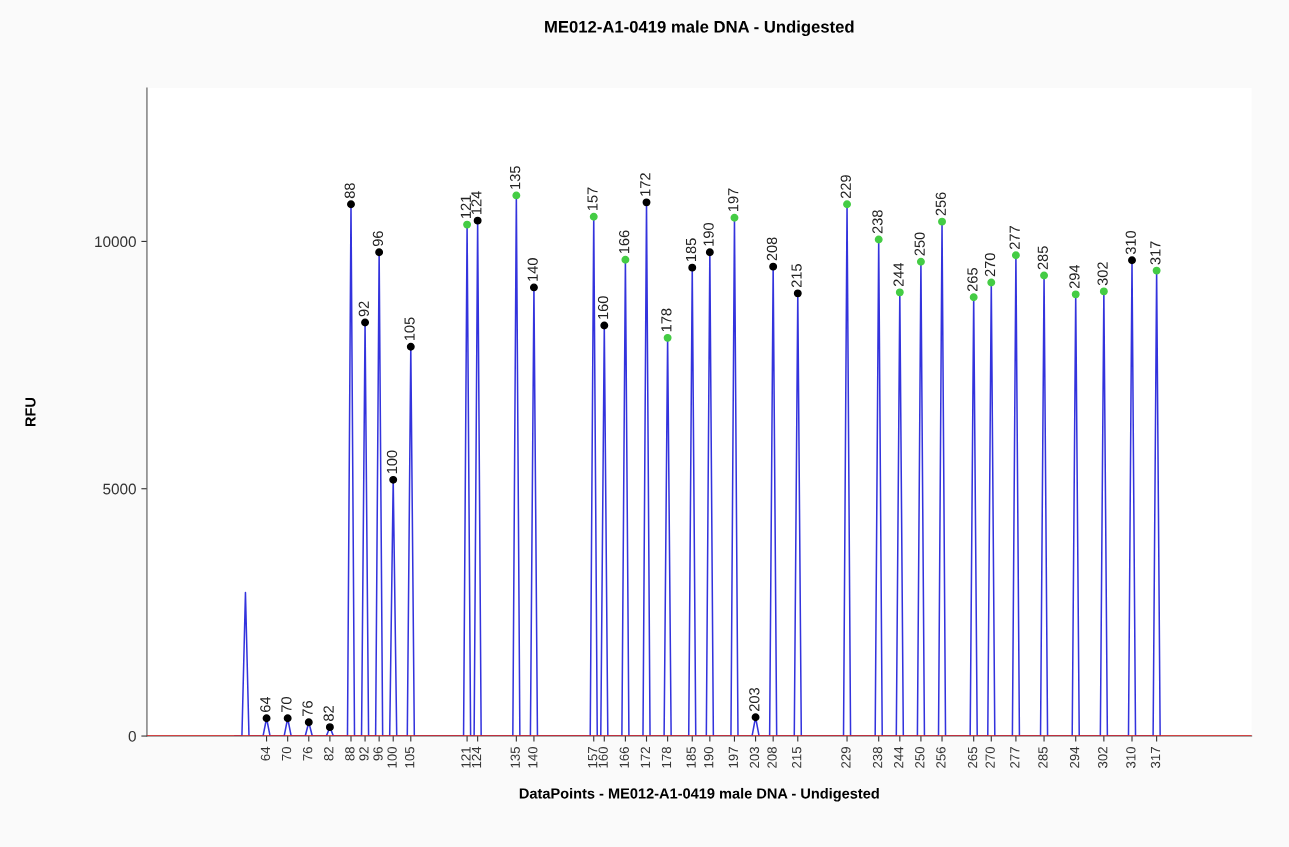 The width and height of the screenshot is (1289, 847). Describe the element at coordinates (733, 757) in the screenshot. I see `x-tick-label: 197` at that location.